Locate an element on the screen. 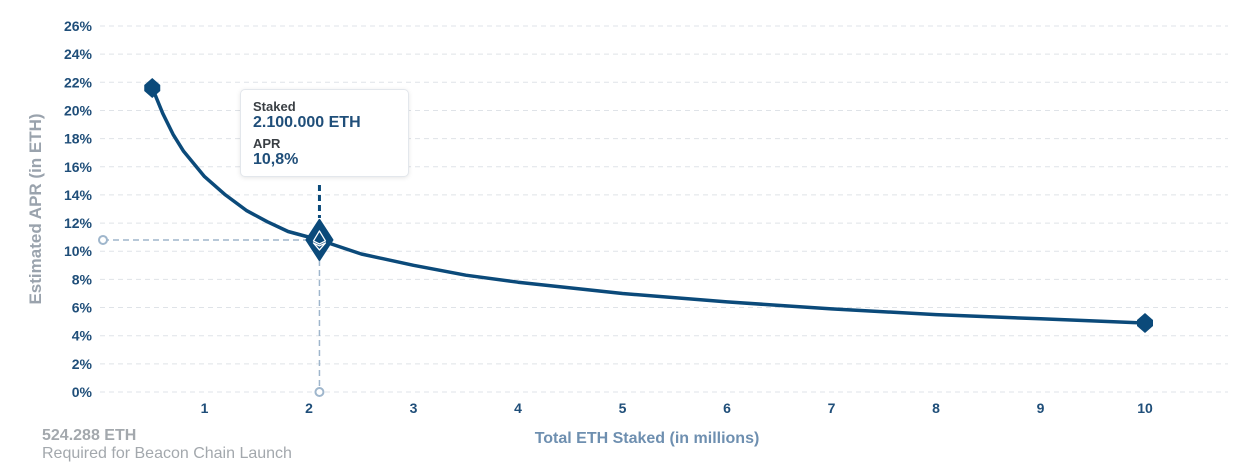 This screenshot has width=1237, height=476. ethereum-icon is located at coordinates (319, 240).